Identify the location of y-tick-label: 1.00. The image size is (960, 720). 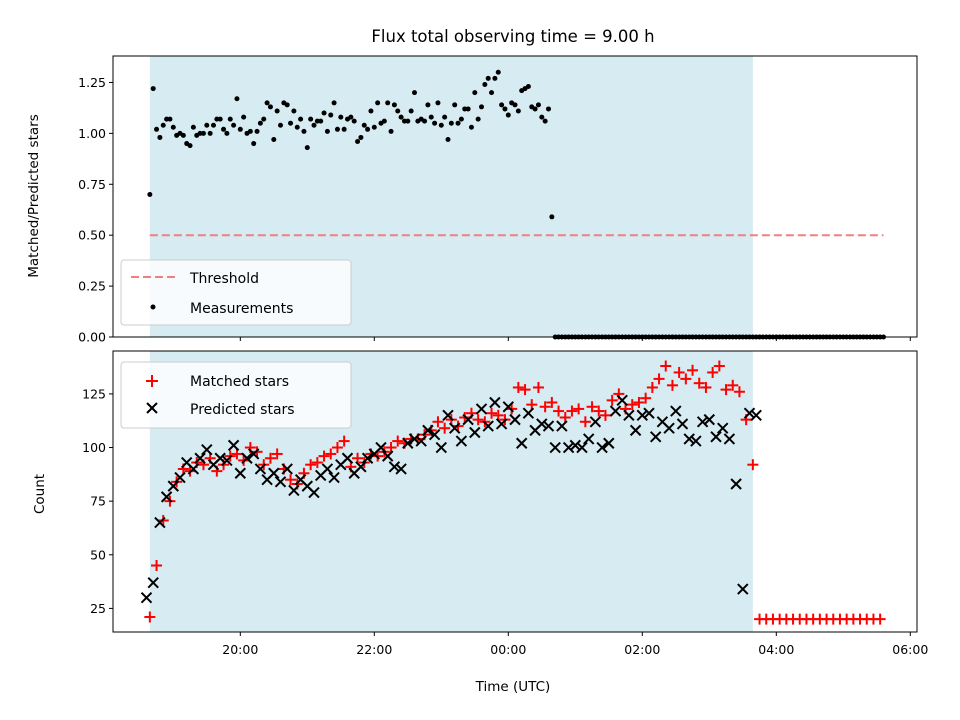
(92, 133).